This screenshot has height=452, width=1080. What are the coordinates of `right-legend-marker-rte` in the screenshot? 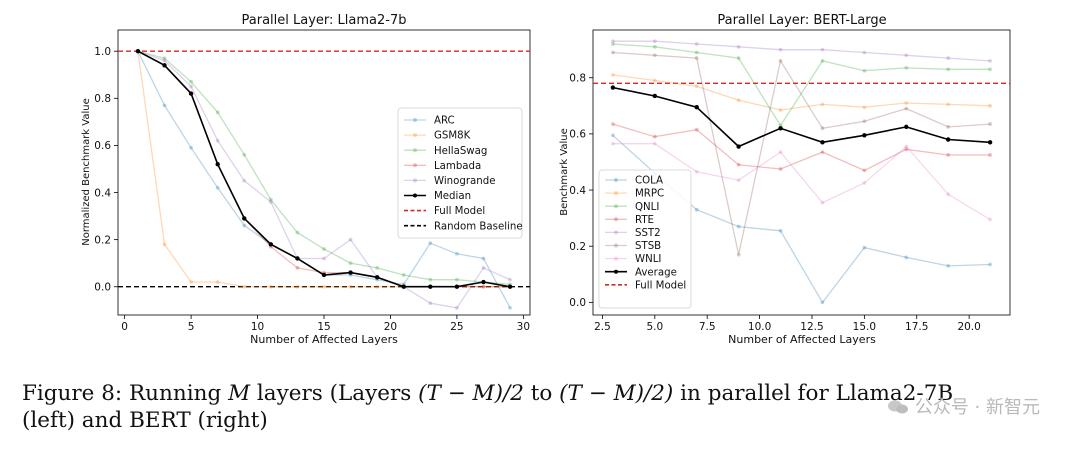 It's located at (616, 219).